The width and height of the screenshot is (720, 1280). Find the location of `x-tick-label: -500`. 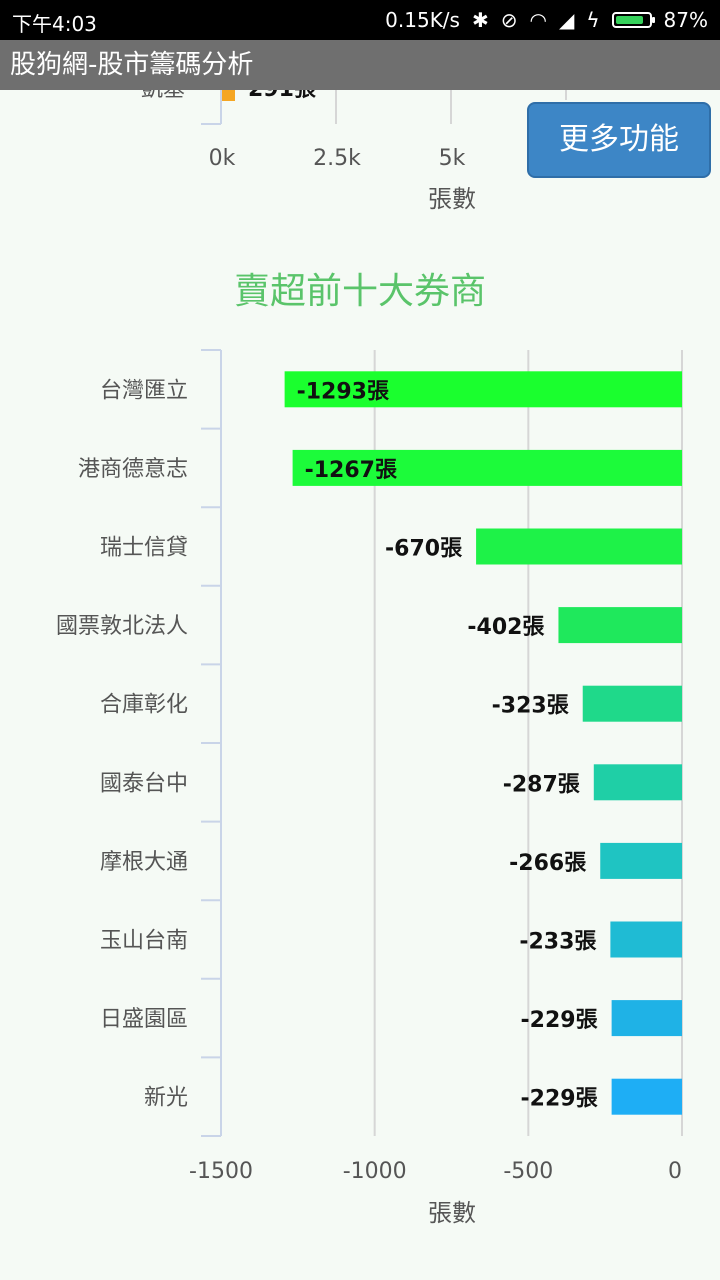

x-tick-label: -500 is located at coordinates (528, 1171).